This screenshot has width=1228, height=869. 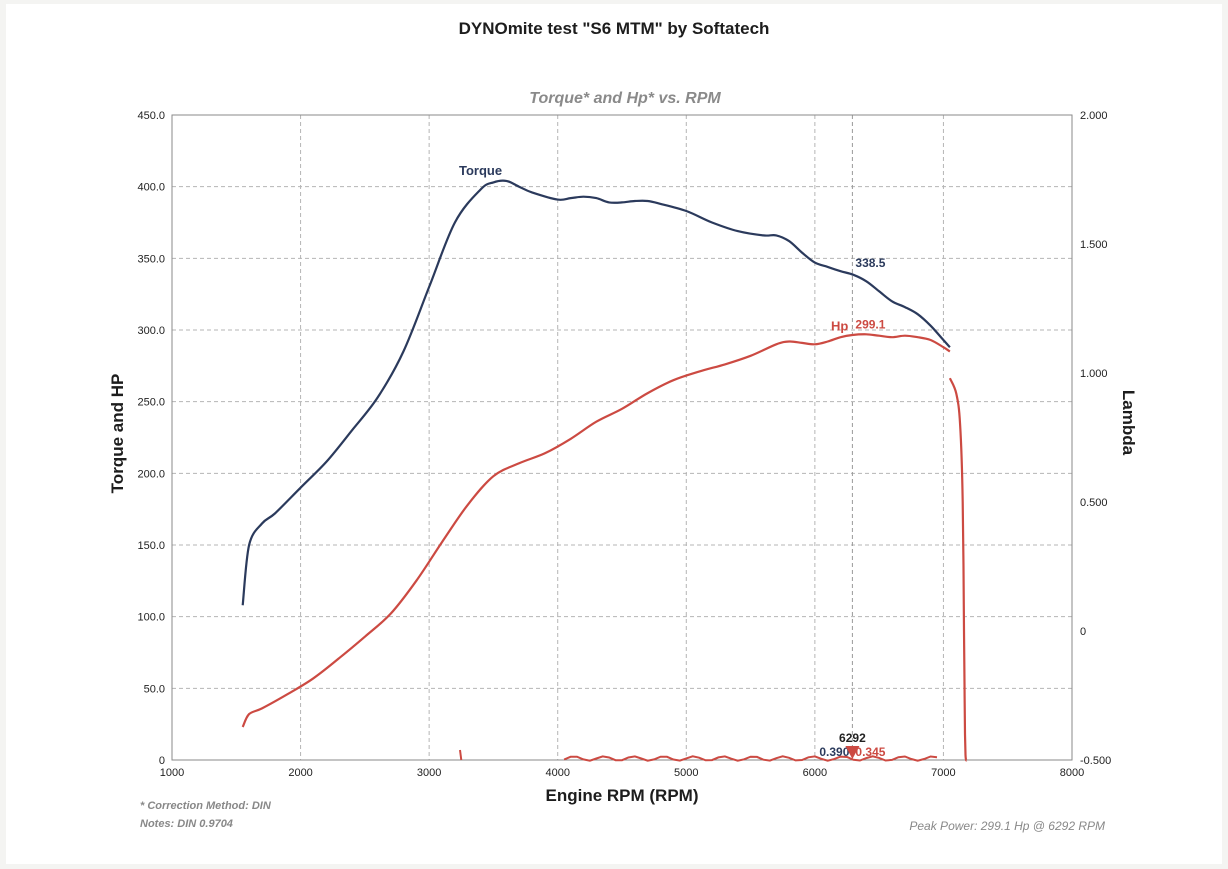 I want to click on page-title: DYNOmite test "S6 MTM" by Softatech, so click(x=614, y=28).